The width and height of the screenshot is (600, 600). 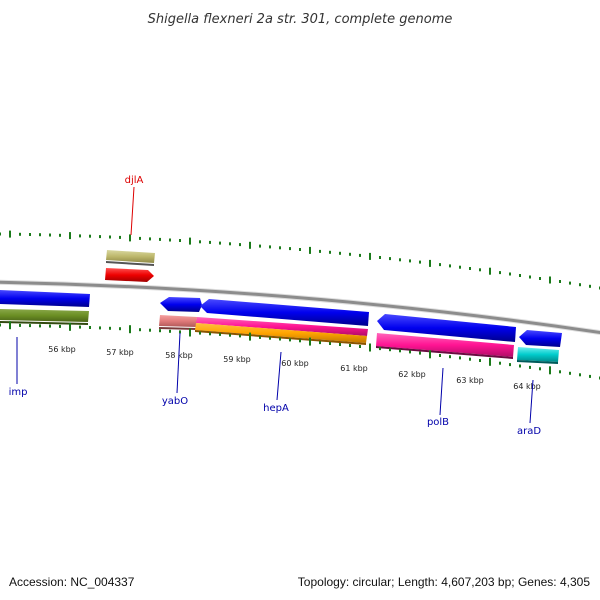 I want to click on cds-araD, so click(x=540, y=338).